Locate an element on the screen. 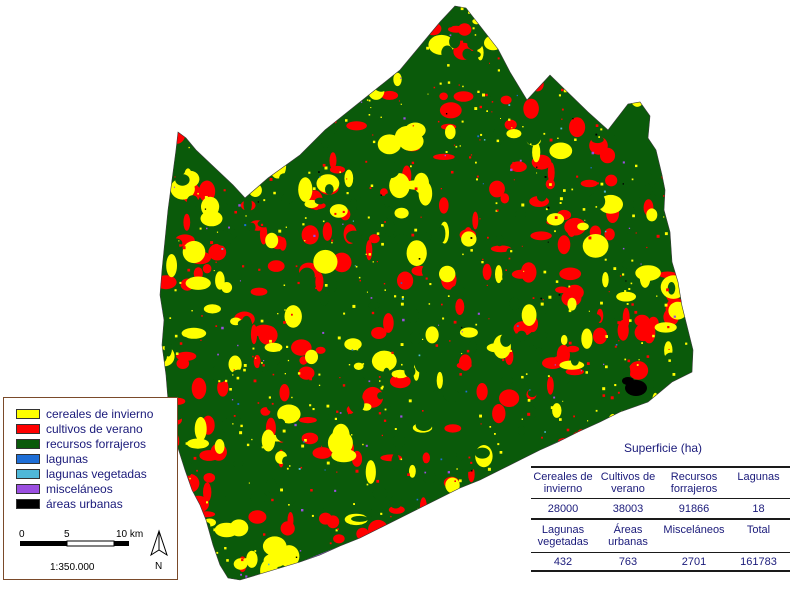 This screenshot has height=589, width=796. legend-label: recursos forrajeros is located at coordinates (96, 443).